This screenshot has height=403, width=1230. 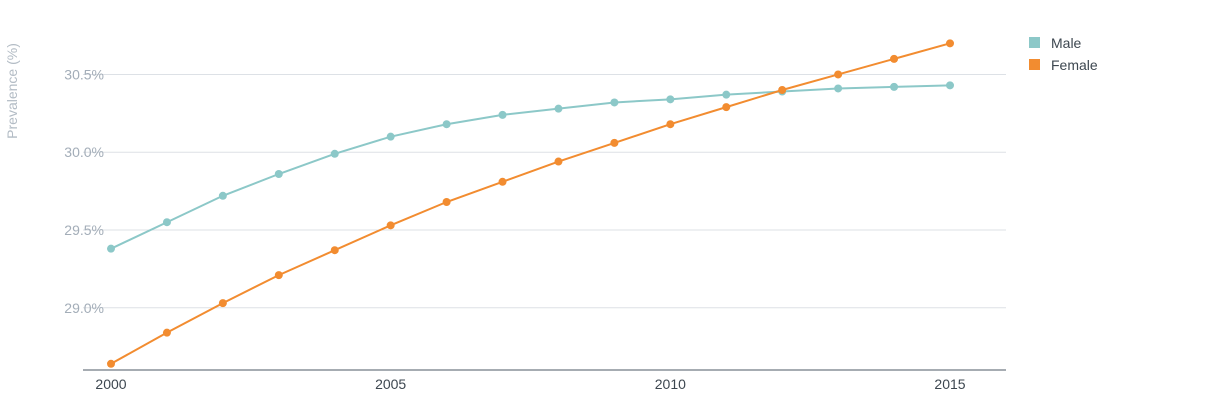 I want to click on y-tick-label: 29.0%, so click(x=84, y=308).